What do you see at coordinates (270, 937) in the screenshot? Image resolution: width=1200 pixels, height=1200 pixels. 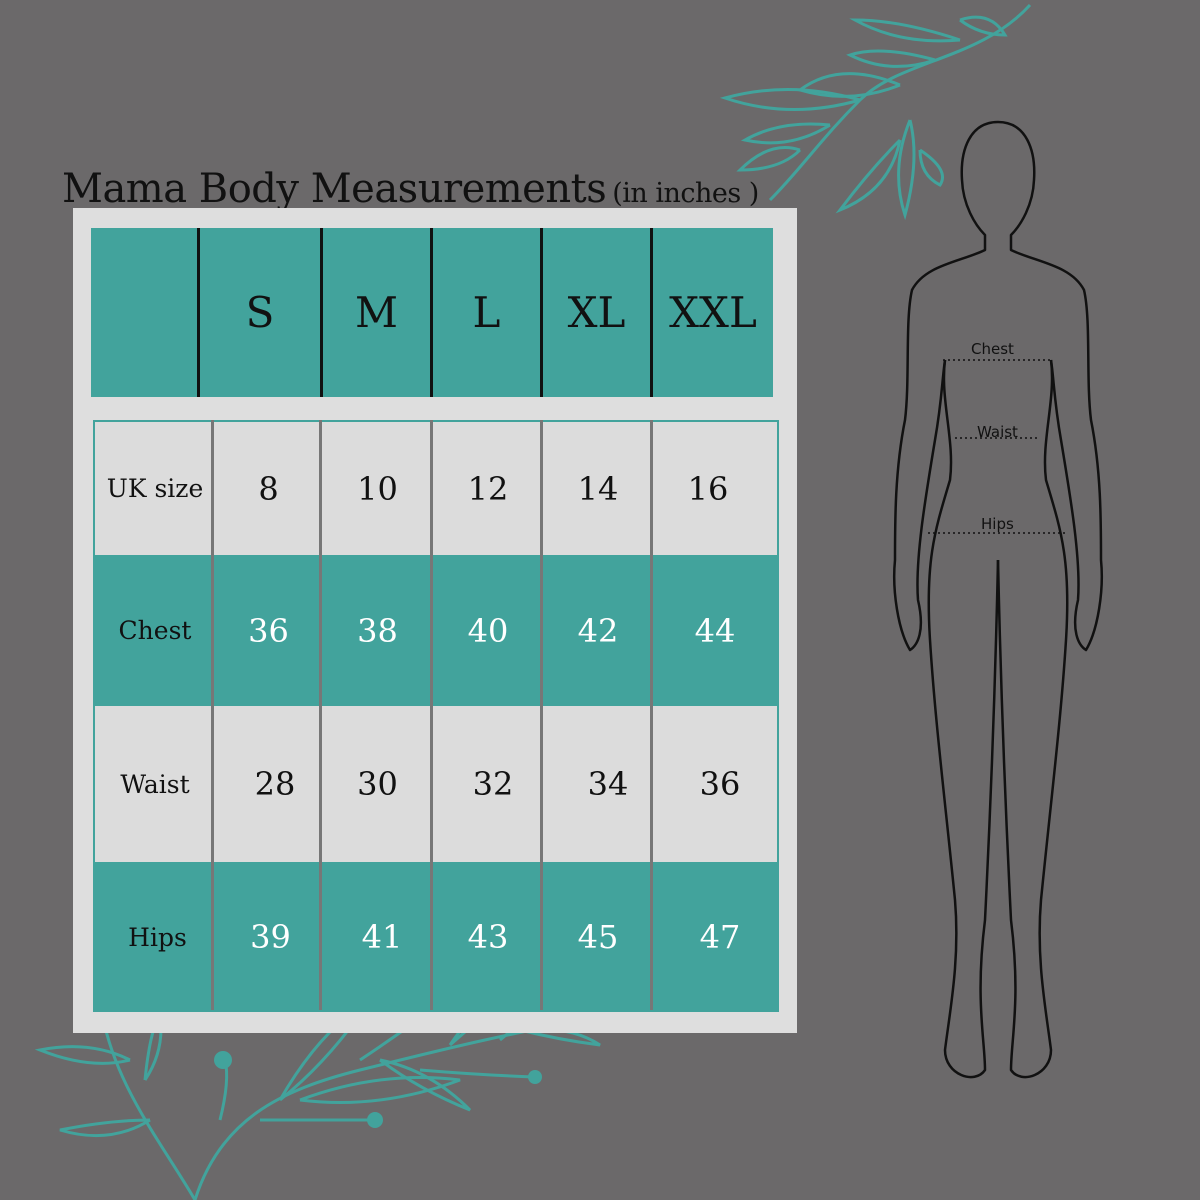 I see `cell: 39` at bounding box center [270, 937].